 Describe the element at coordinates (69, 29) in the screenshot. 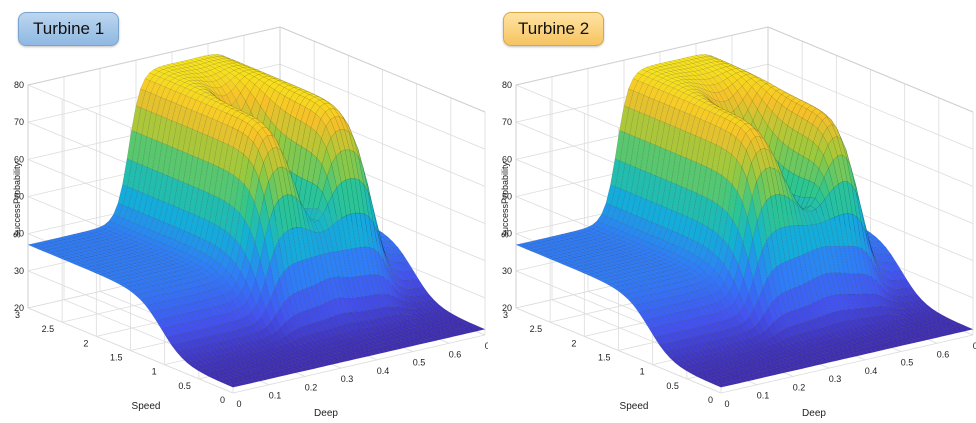

I see `chart-title-badge: Turbine 1` at that location.